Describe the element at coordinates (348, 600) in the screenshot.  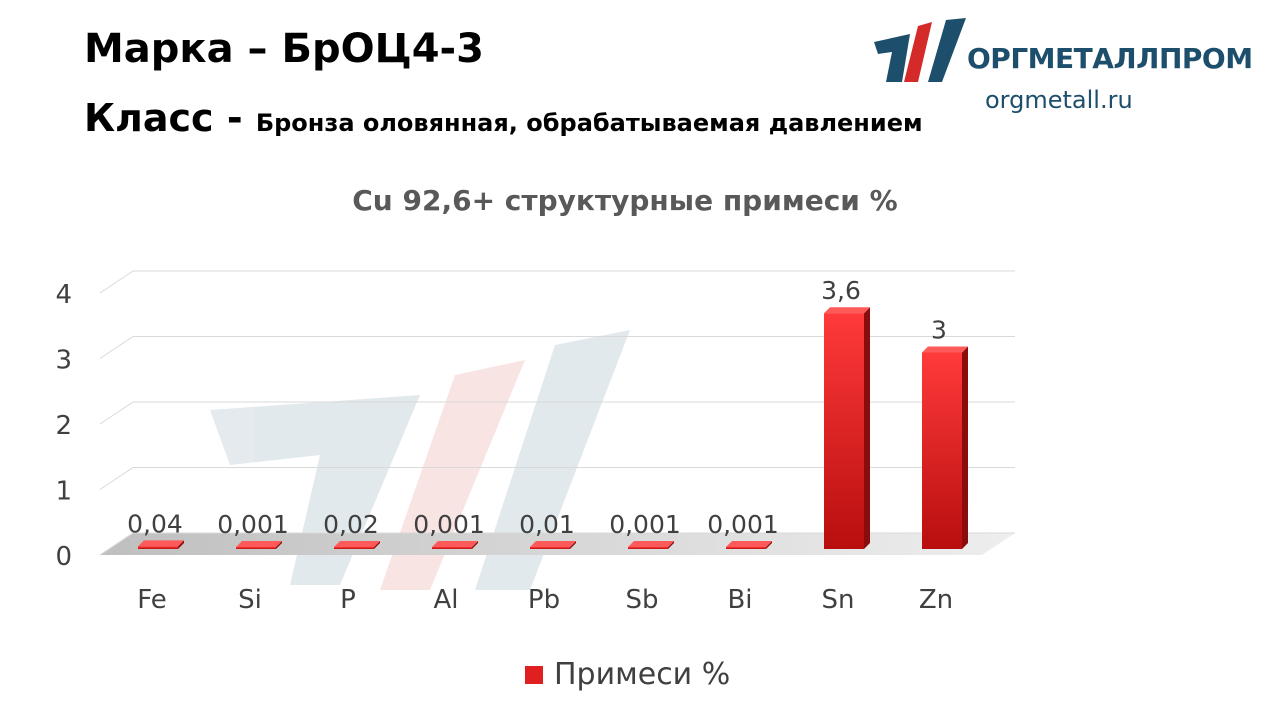
I see `x-tick-label: P` at that location.